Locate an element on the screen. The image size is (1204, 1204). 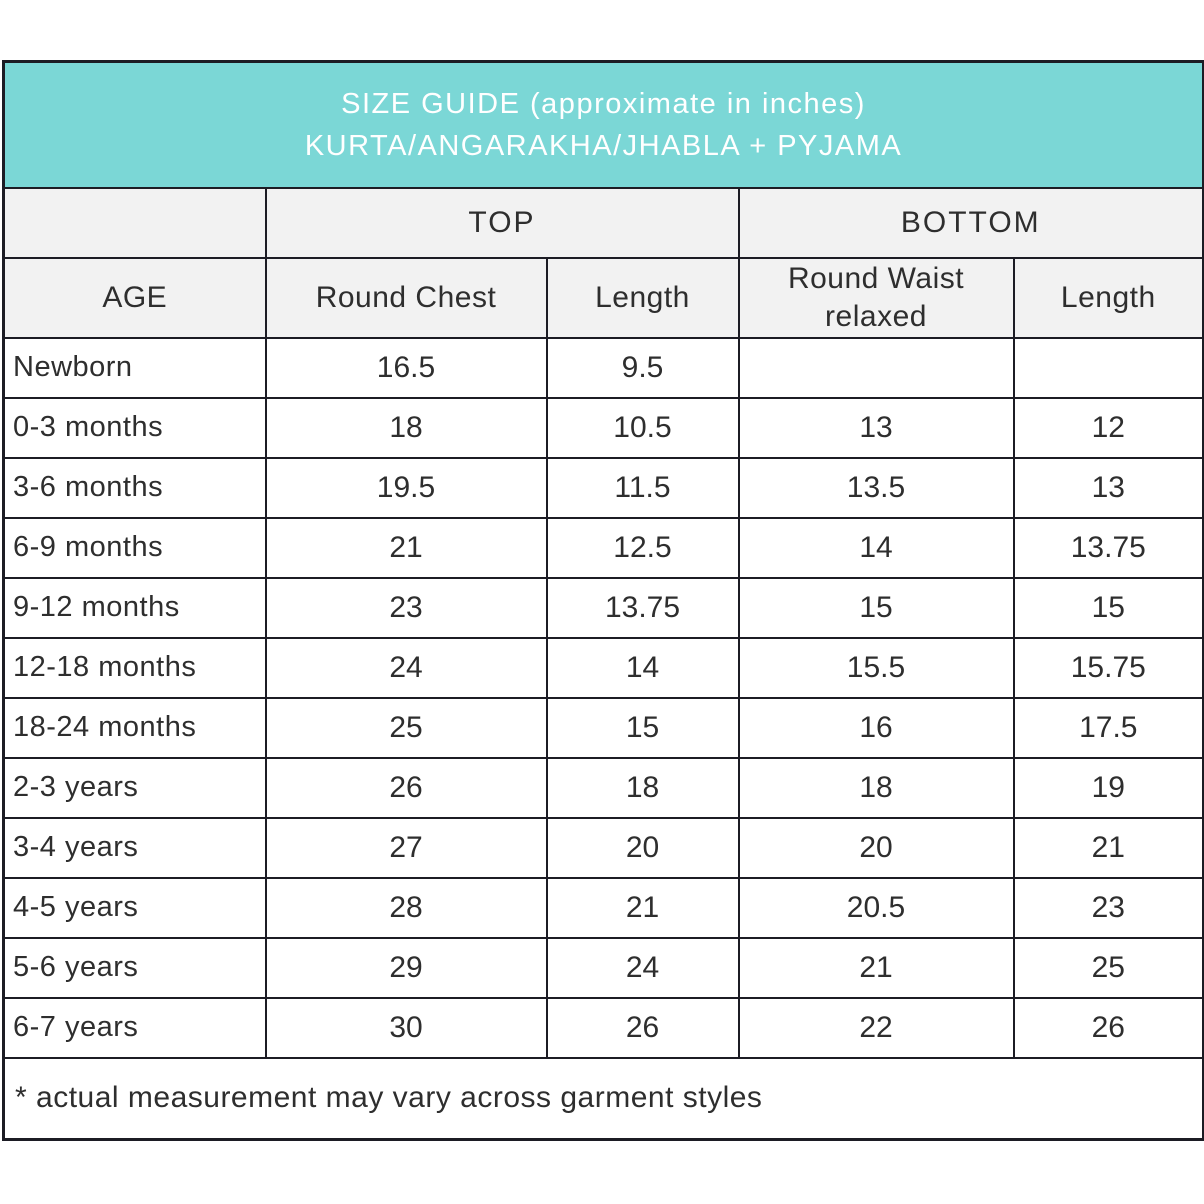
title-line-1: SIZE GUIDE (approximate in inches) is located at coordinates (603, 103).